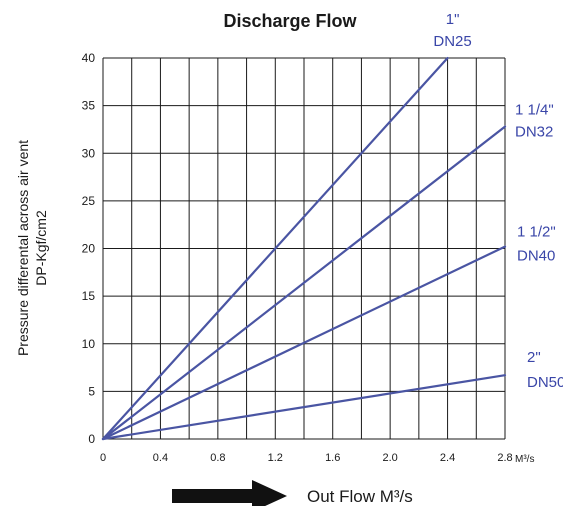 The height and width of the screenshot is (506, 563). I want to click on x-tick-label: 0.4, so click(160, 458).